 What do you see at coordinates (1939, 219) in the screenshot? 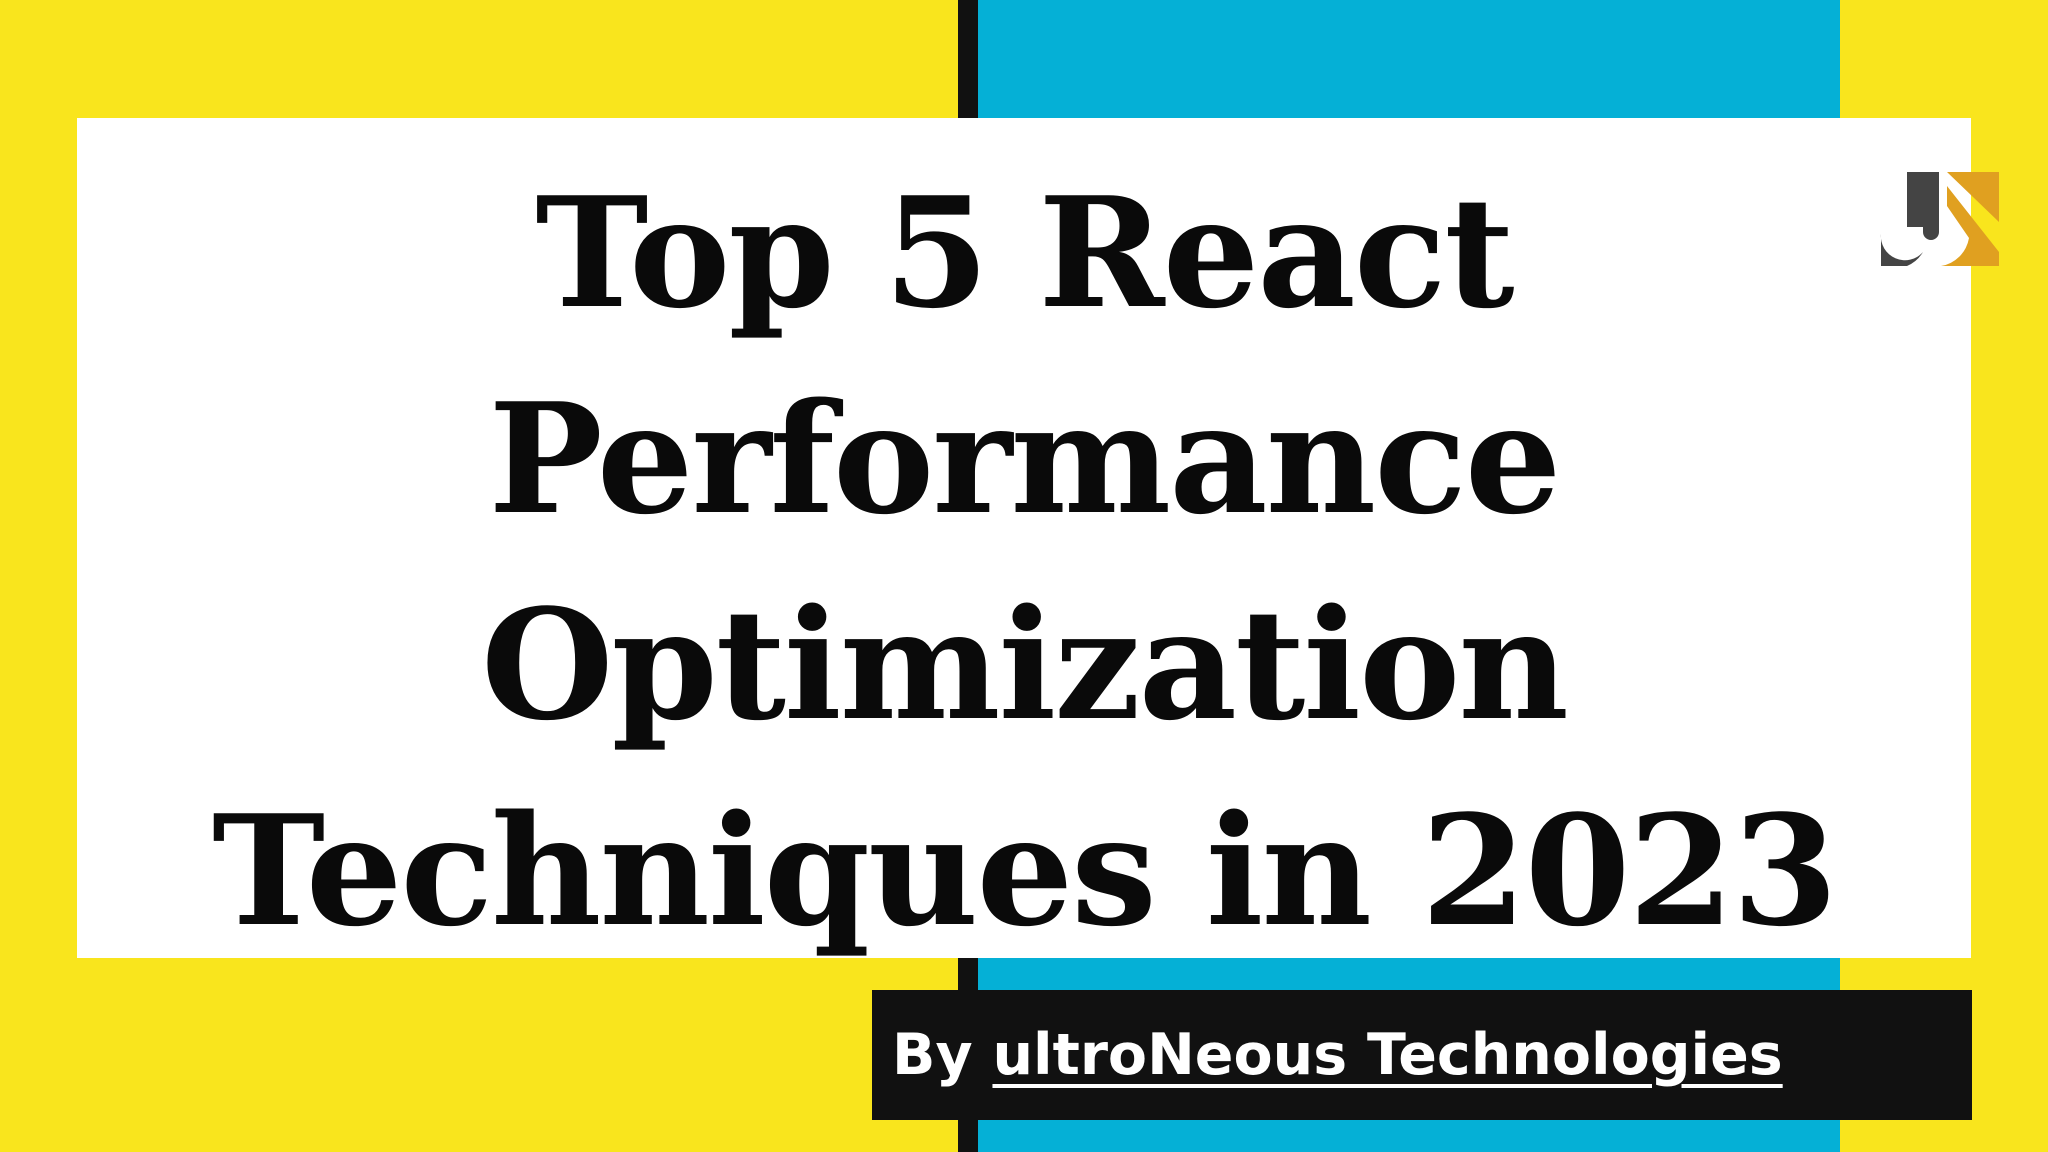
I see `un-logo-icon` at bounding box center [1939, 219].